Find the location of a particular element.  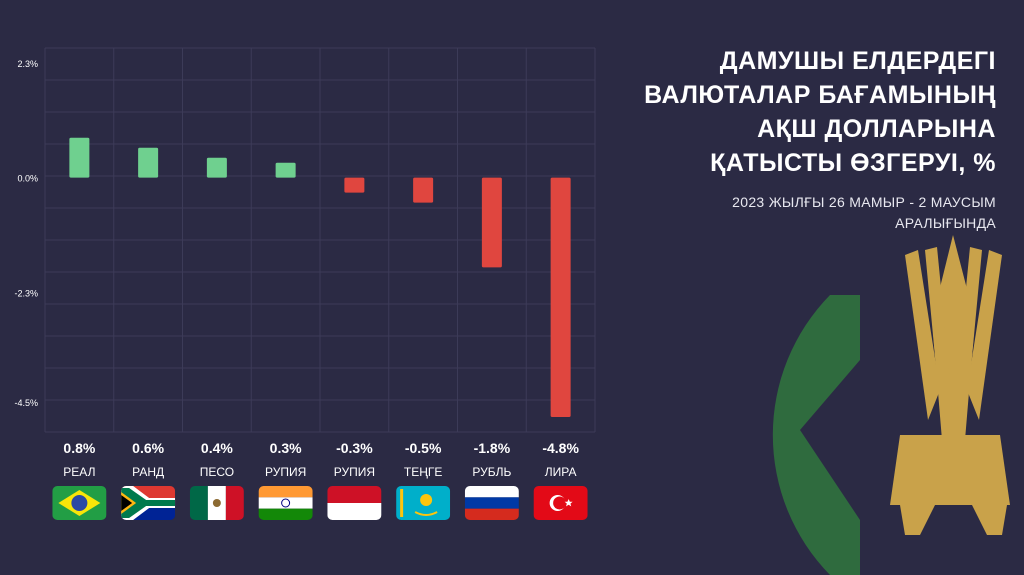

value-label: 0.6% is located at coordinates (148, 448).